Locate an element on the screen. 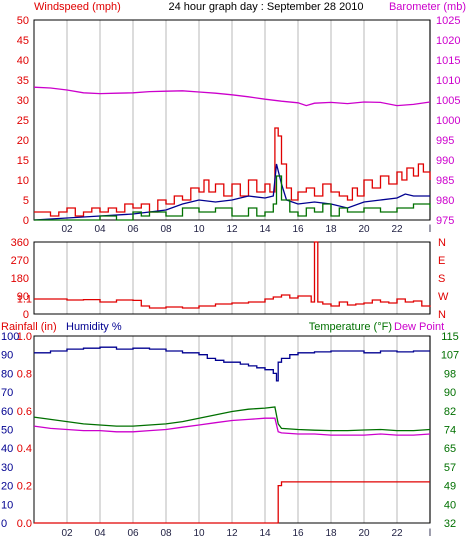  temperature-tick-65: 65 is located at coordinates (450, 449).